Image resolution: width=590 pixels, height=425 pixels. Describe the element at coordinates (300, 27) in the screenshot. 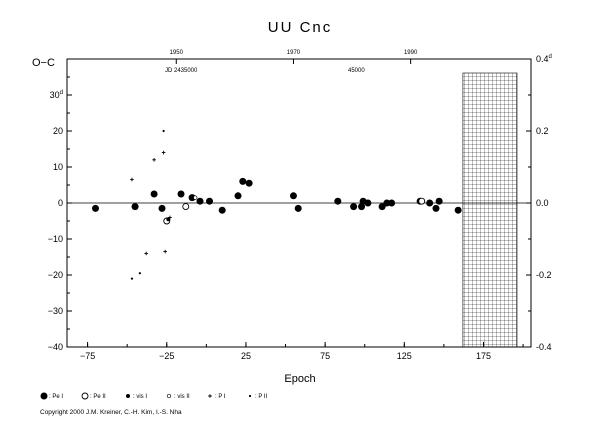

I see `chart-title: UU Cnc` at that location.